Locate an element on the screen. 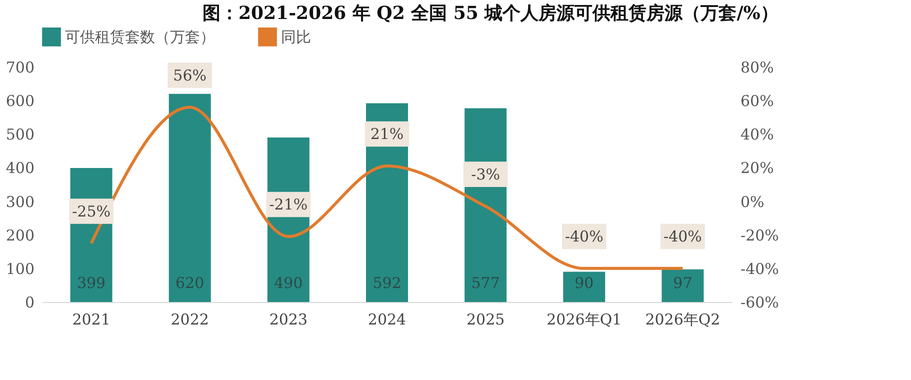 This screenshot has height=380, width=911. data-label: 620 is located at coordinates (190, 283).